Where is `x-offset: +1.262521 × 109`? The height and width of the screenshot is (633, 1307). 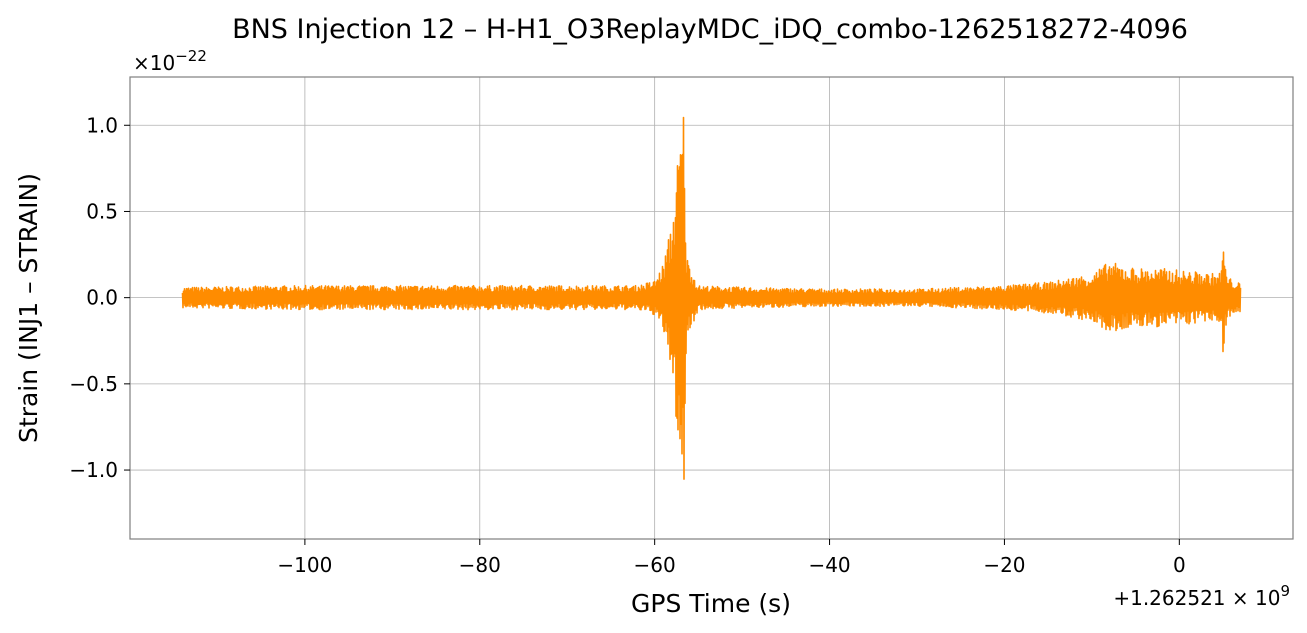 x-offset: +1.262521 × 109 is located at coordinates (1201, 596).